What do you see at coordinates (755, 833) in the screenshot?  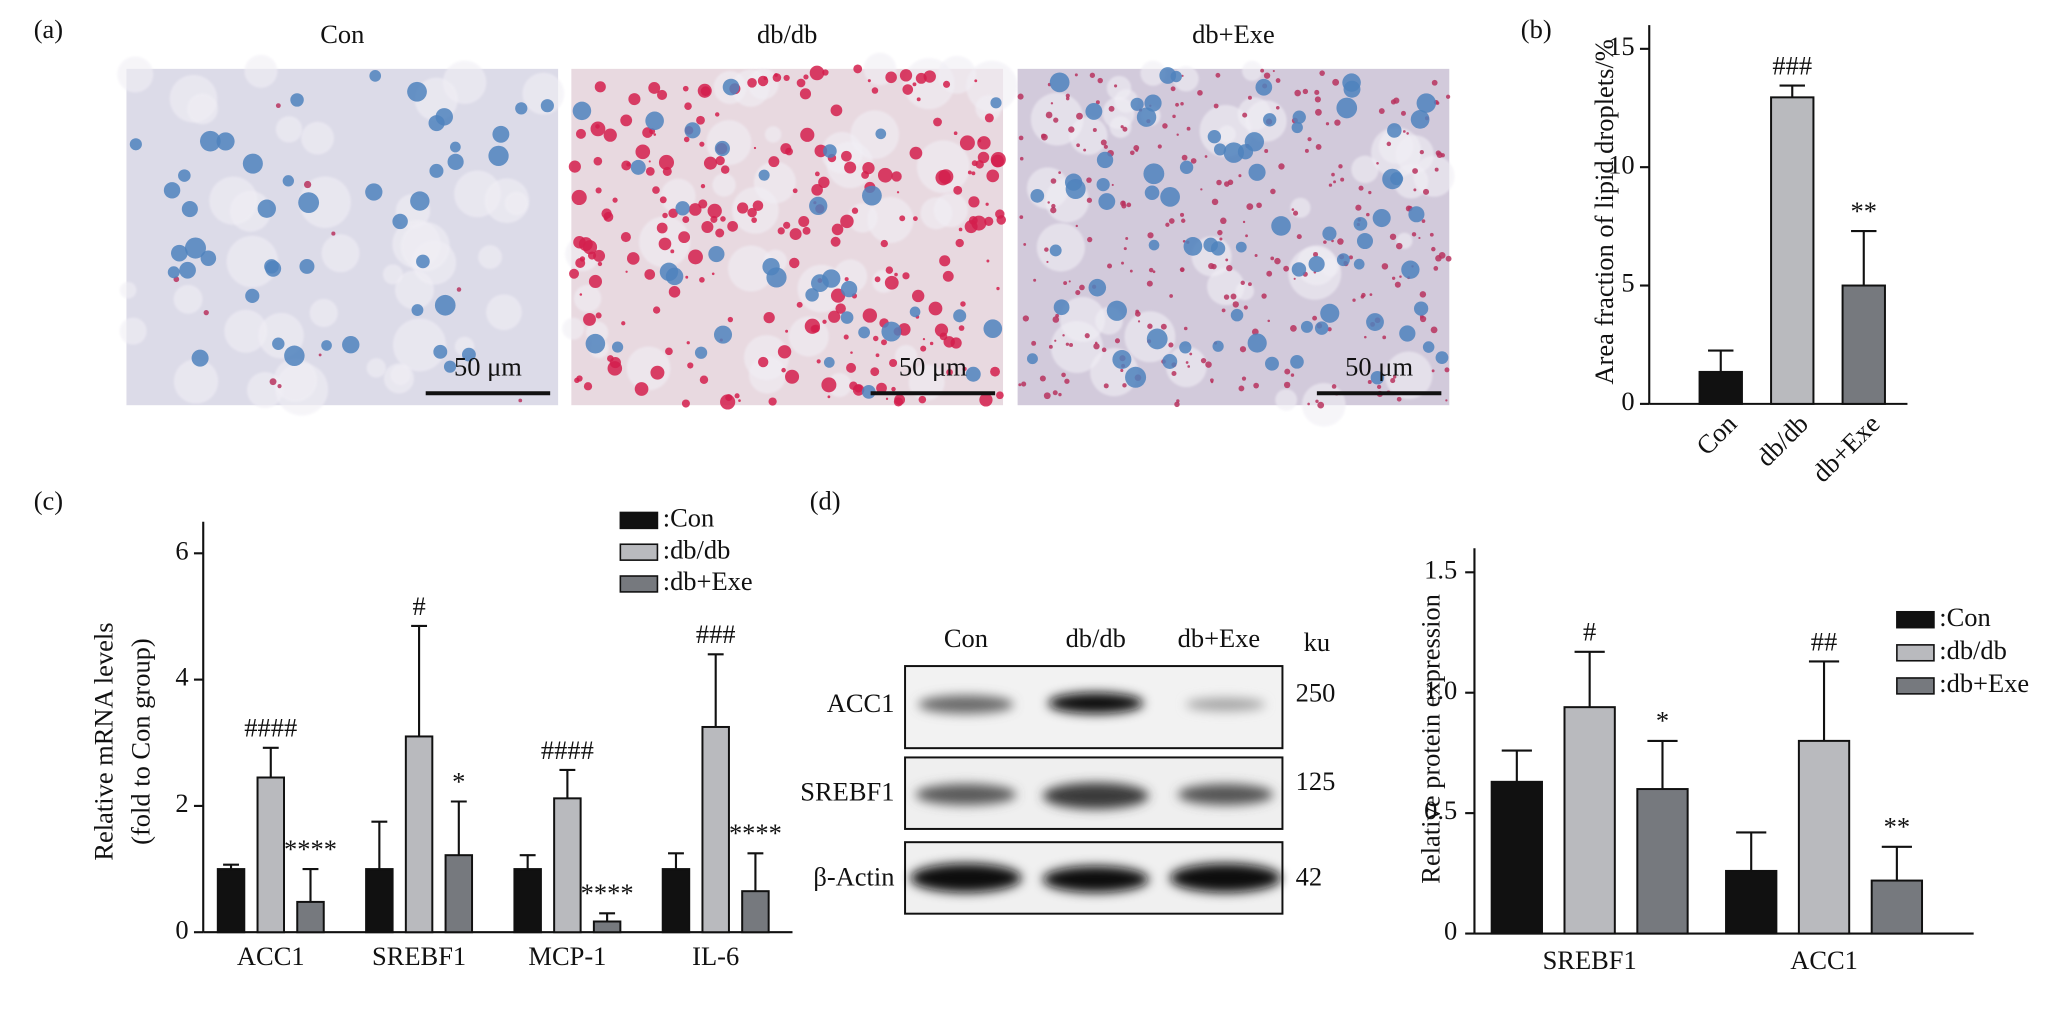 I see `significance-label: ****` at bounding box center [755, 833].